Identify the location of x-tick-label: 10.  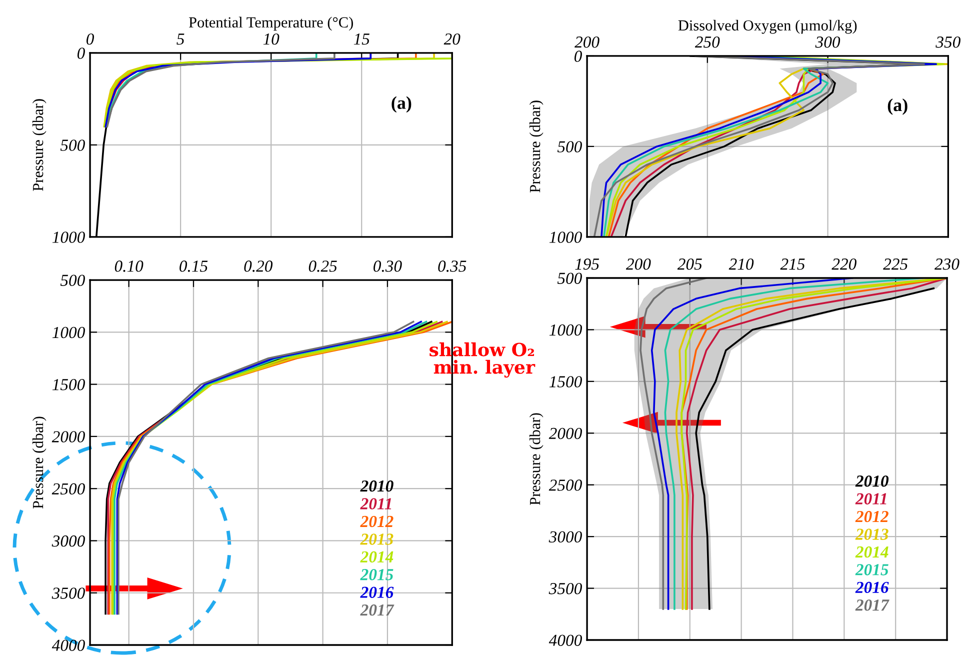
(271, 39).